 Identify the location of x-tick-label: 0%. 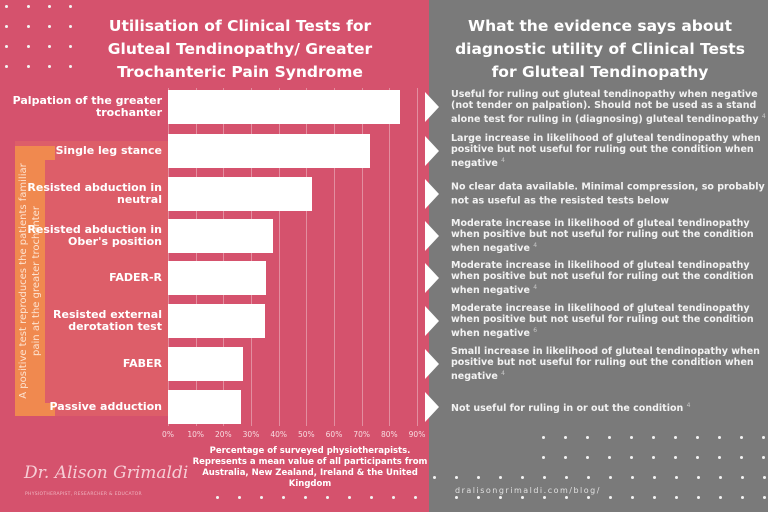
(168, 434).